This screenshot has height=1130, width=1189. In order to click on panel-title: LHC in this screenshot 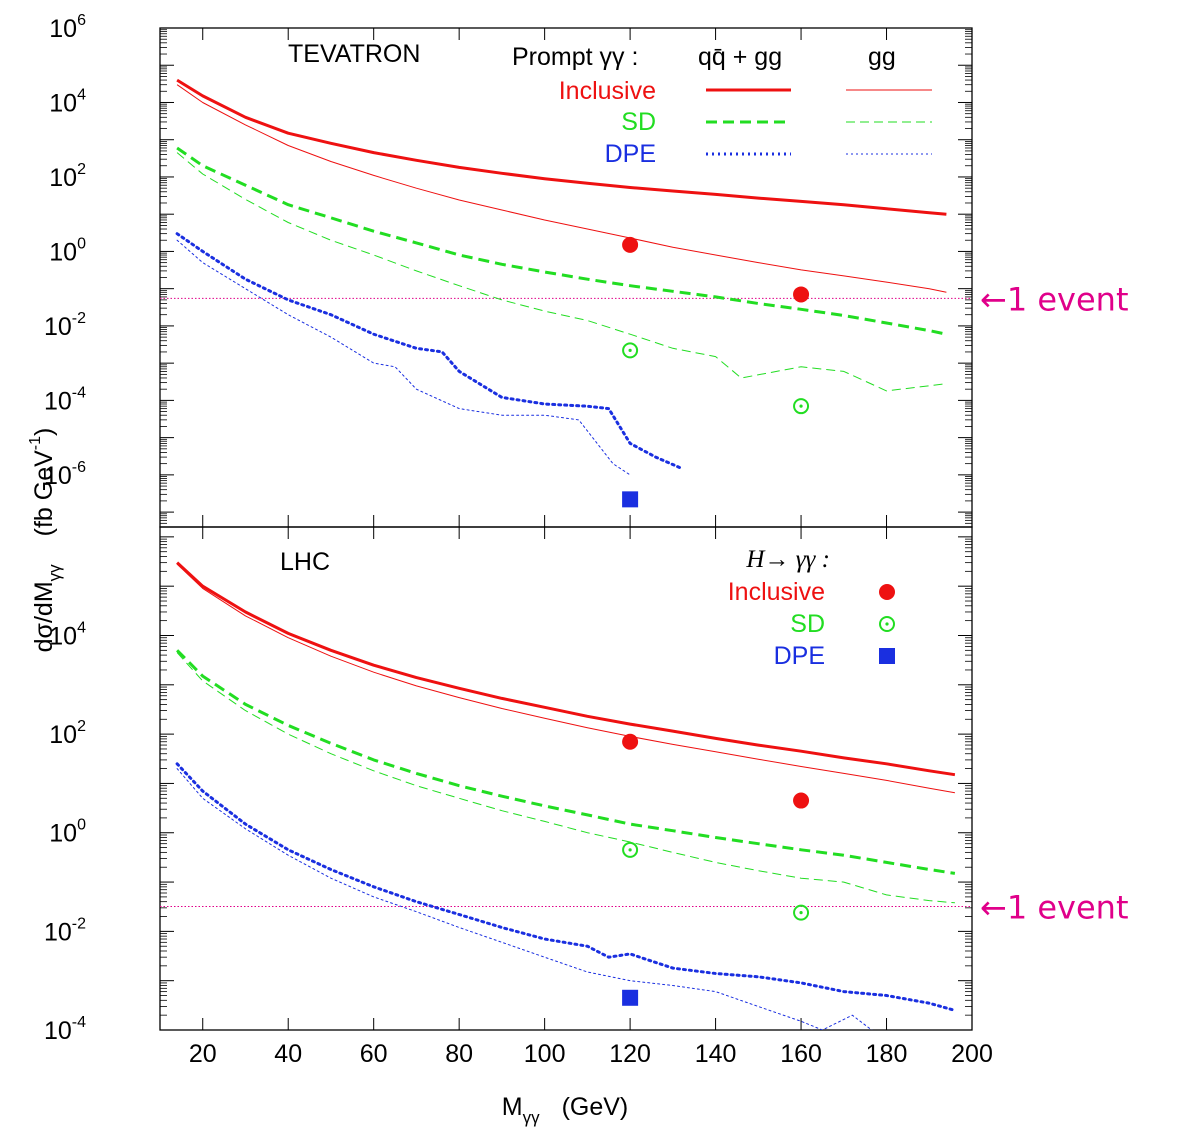, I will do `click(305, 562)`.